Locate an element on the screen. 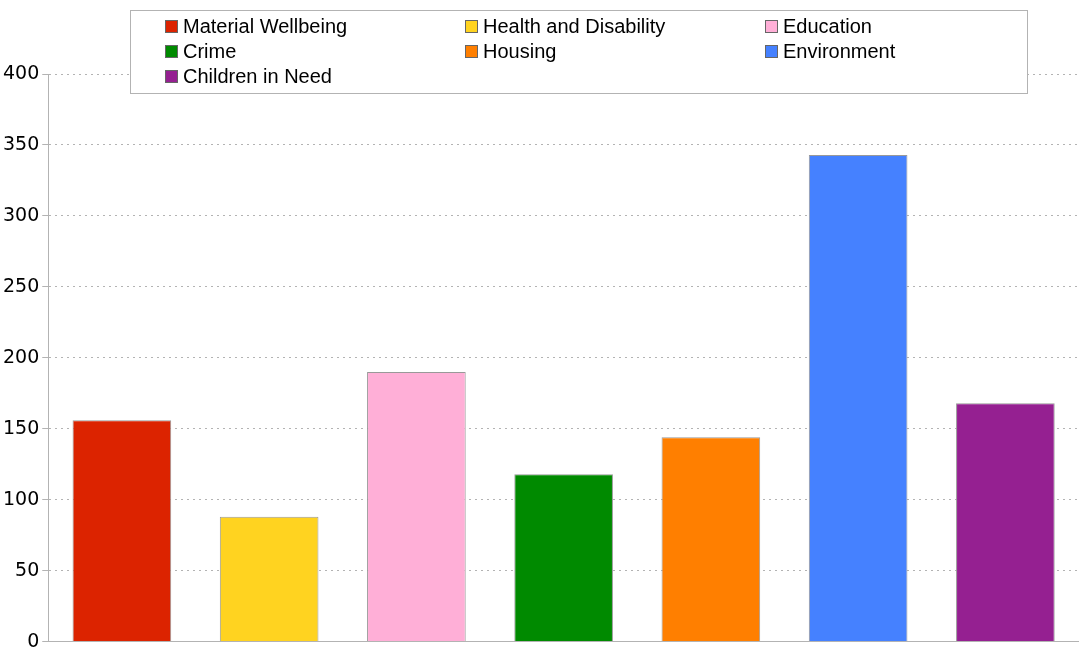 This screenshot has height=656, width=1079. y-tick-label: 350 is located at coordinates (21, 142).